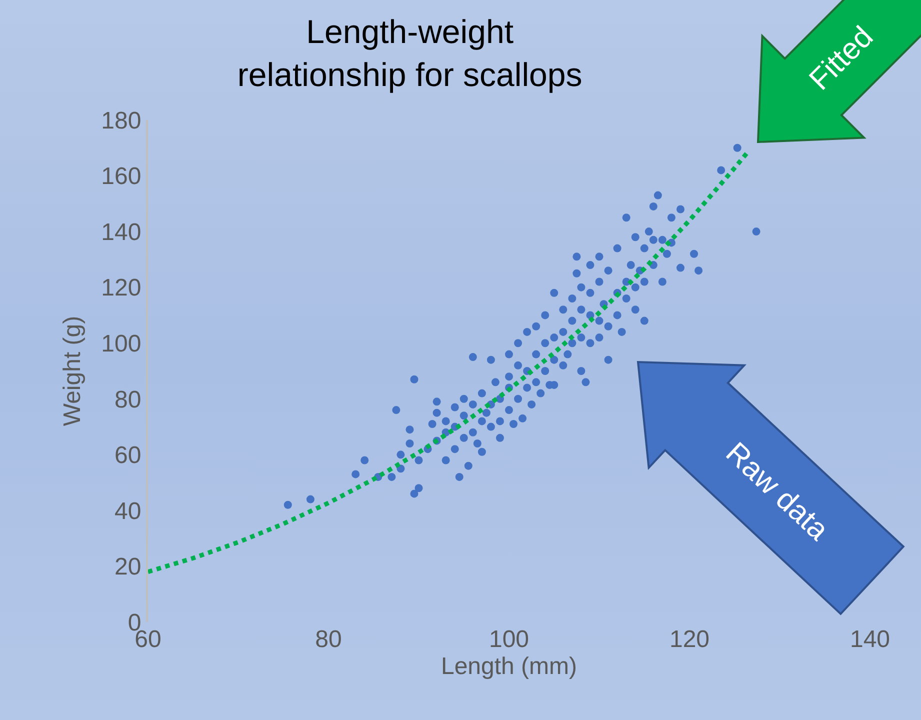  What do you see at coordinates (121, 232) in the screenshot?
I see `y-tick-label: 140` at bounding box center [121, 232].